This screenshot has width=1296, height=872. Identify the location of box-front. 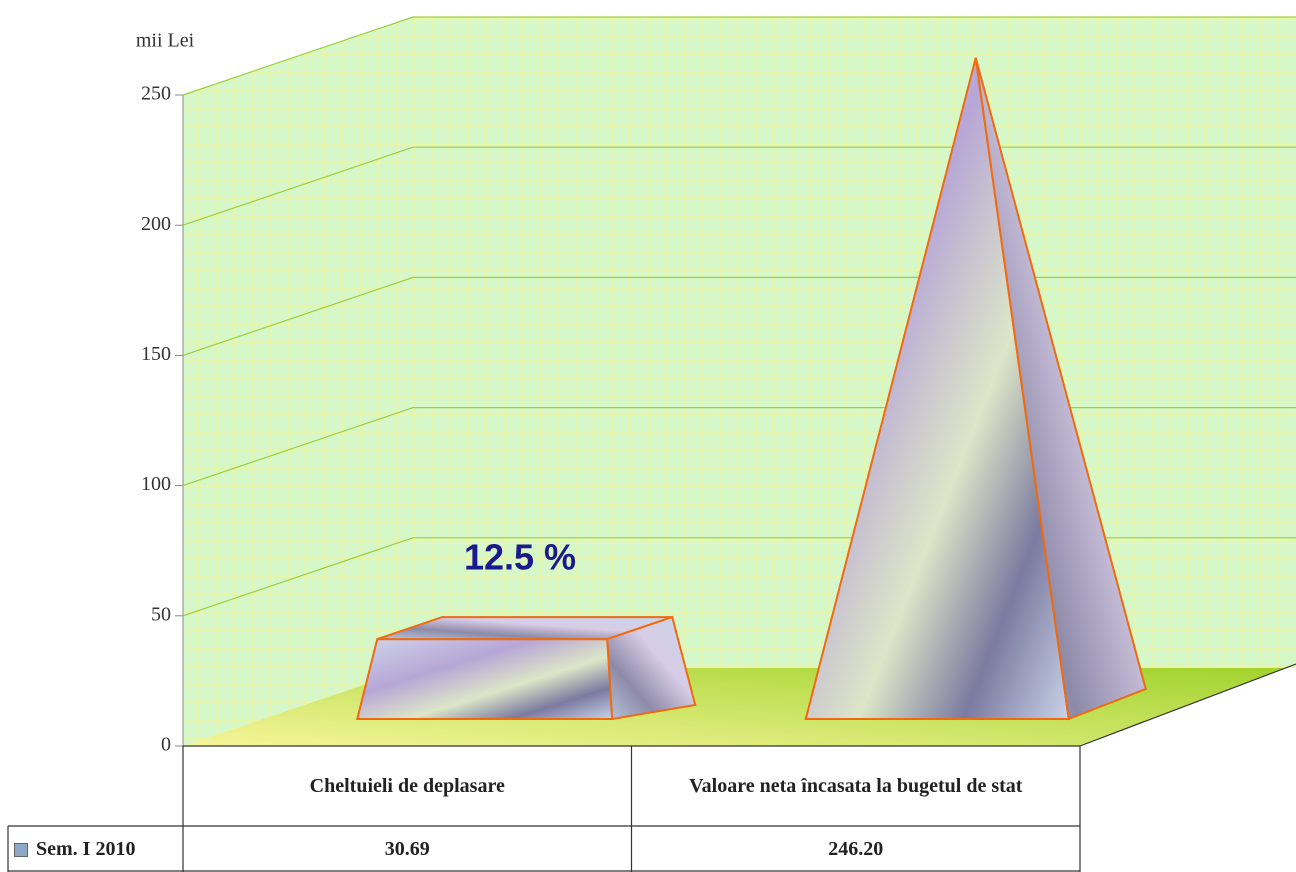
(484, 679).